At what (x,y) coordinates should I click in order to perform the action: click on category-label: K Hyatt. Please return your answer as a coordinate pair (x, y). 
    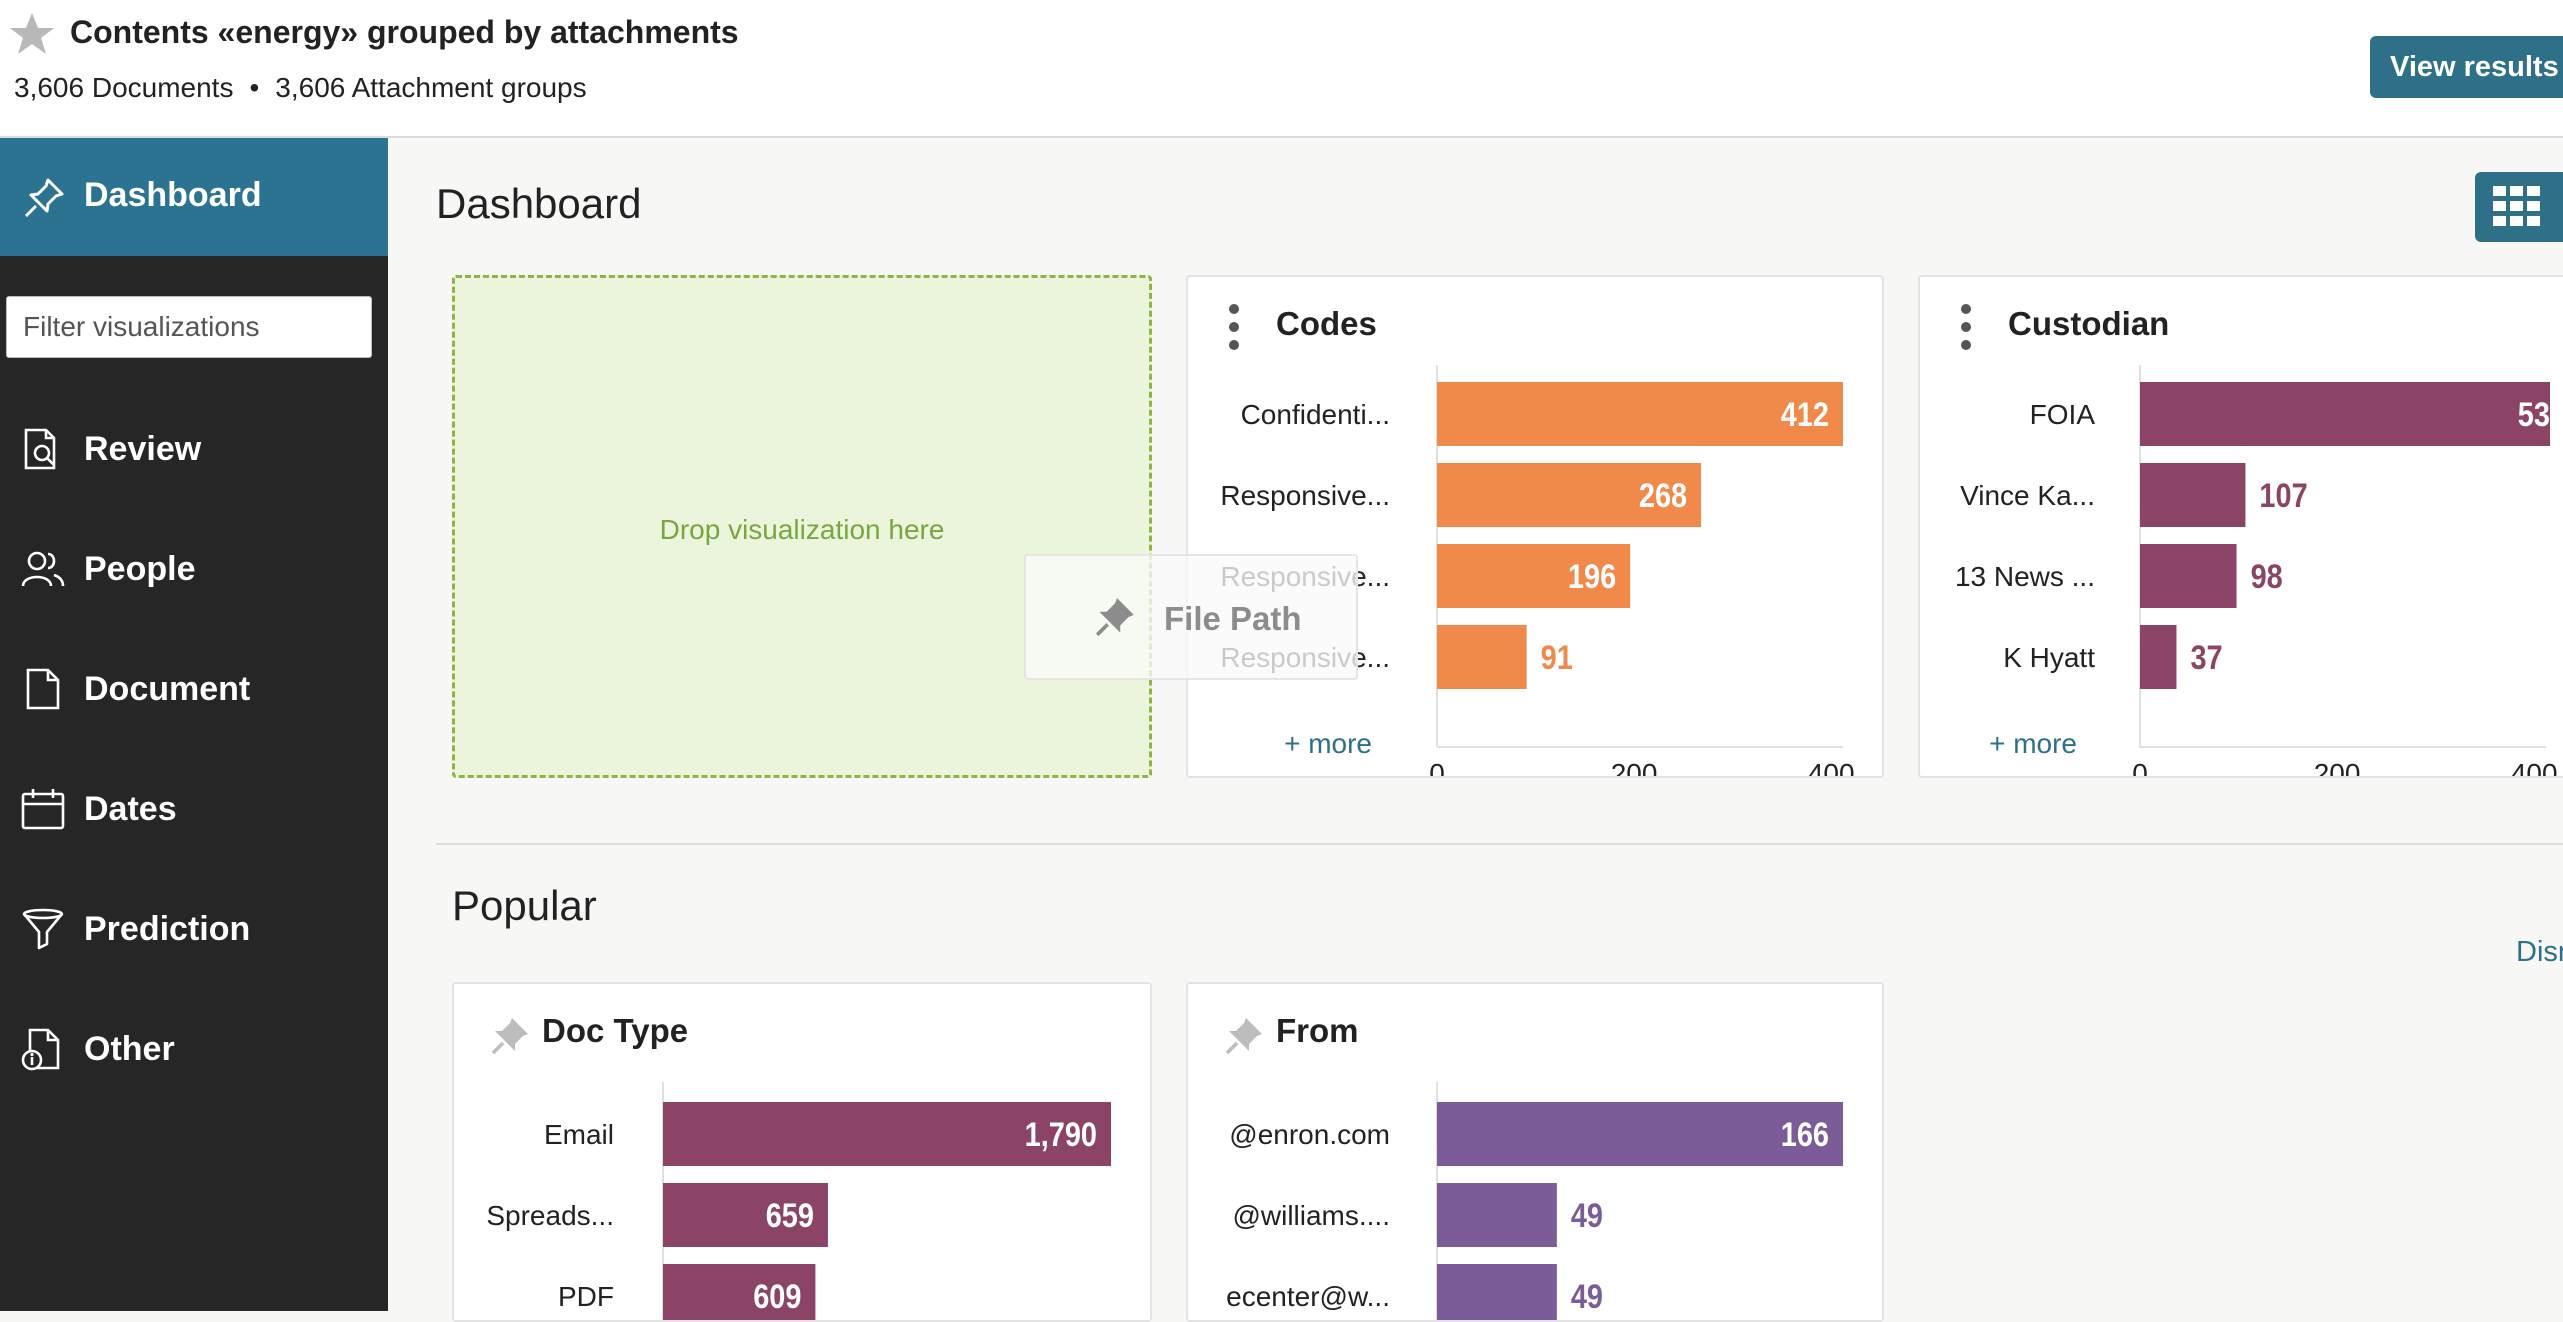
    Looking at the image, I should click on (2049, 657).